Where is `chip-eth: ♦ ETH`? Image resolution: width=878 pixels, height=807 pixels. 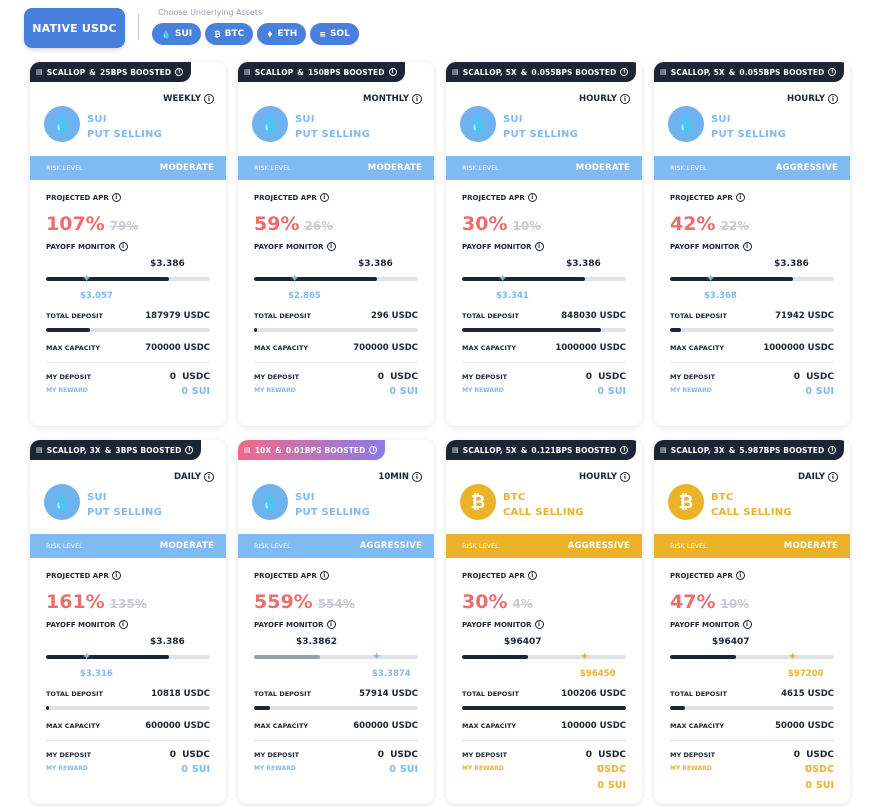 chip-eth: ♦ ETH is located at coordinates (282, 34).